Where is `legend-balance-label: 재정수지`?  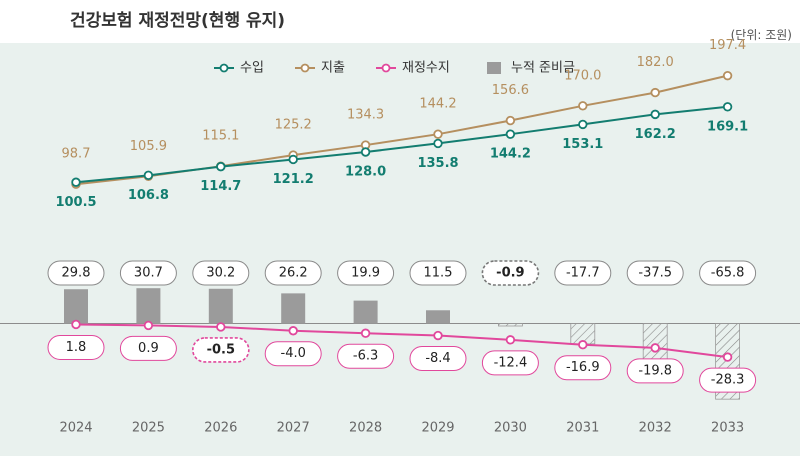 legend-balance-label: 재정수지 is located at coordinates (426, 68).